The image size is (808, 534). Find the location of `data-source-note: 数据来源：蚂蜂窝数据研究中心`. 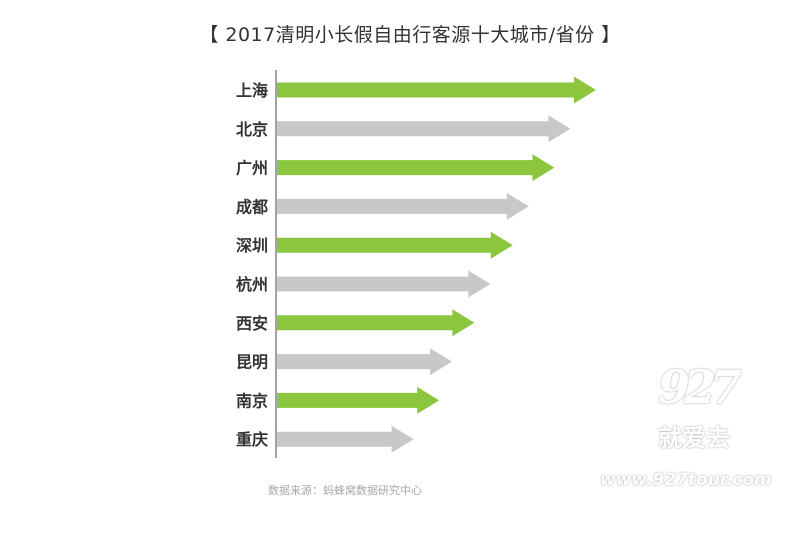

data-source-note: 数据来源：蚂蜂窝数据研究中心 is located at coordinates (345, 490).